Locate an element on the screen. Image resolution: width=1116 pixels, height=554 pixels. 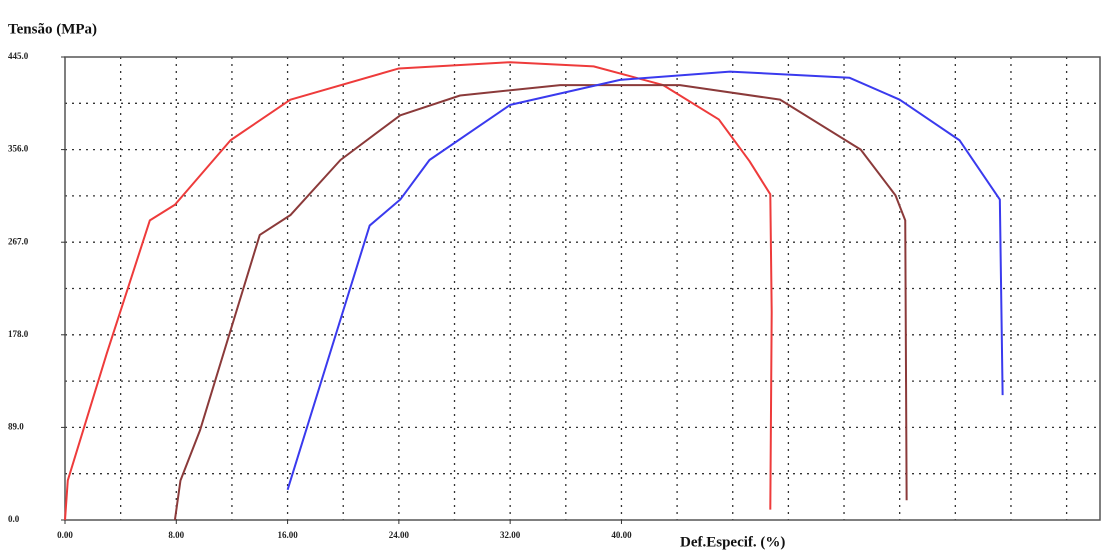
x-tick-label: 40.00 is located at coordinates (621, 535).